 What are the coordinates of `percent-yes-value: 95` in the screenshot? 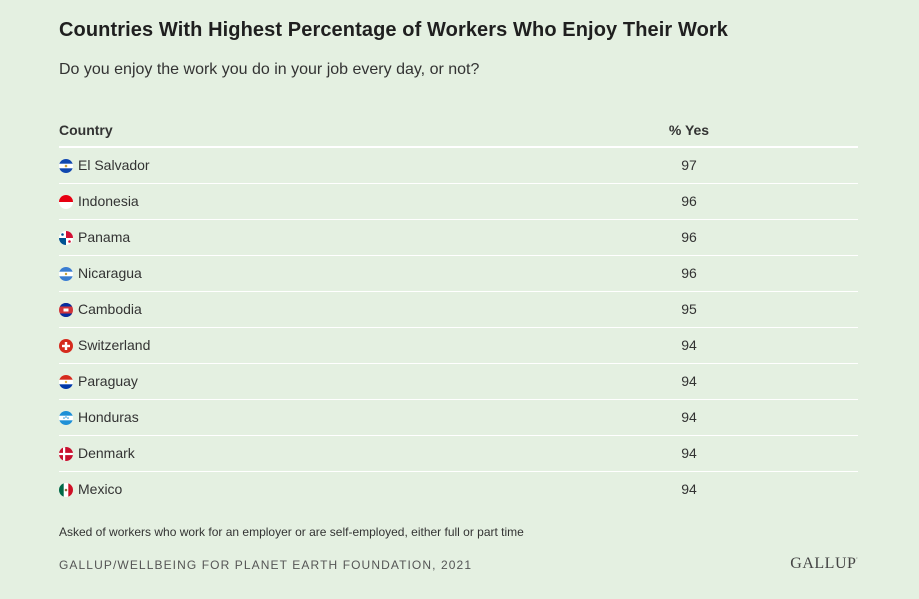 It's located at (689, 309).